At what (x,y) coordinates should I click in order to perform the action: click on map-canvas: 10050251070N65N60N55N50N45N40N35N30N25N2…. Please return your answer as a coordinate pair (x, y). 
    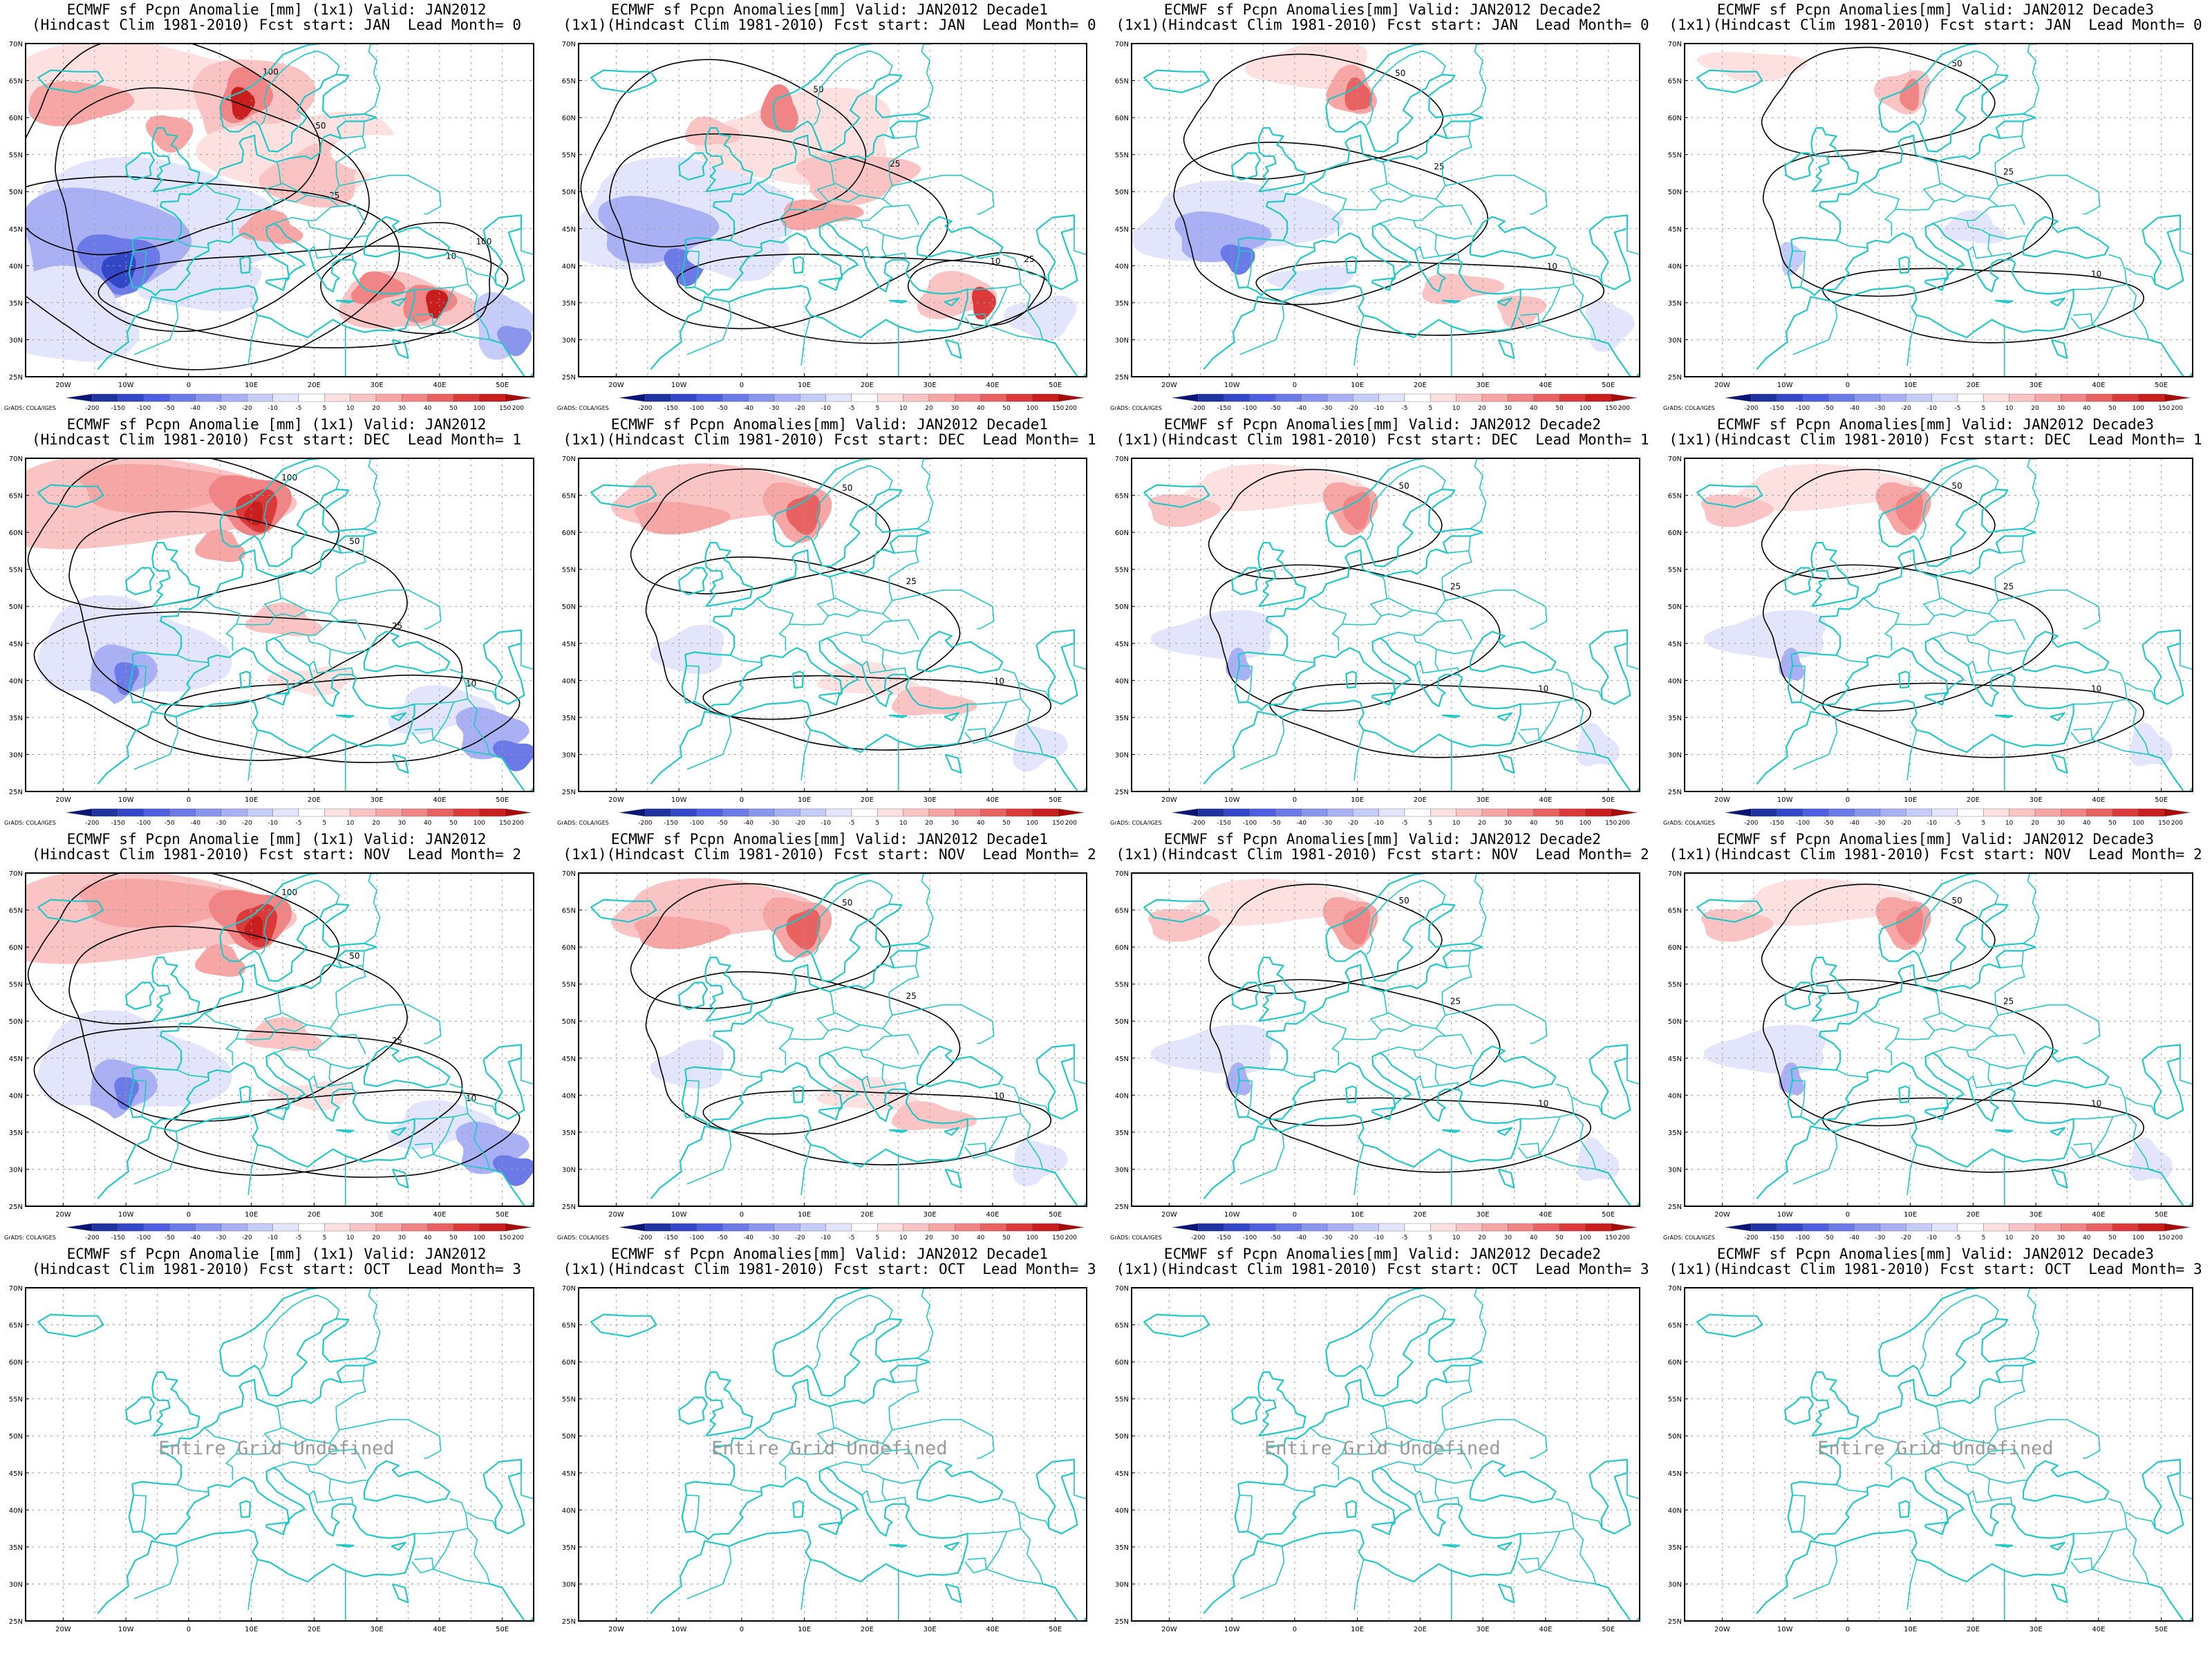
    Looking at the image, I should click on (269, 1056).